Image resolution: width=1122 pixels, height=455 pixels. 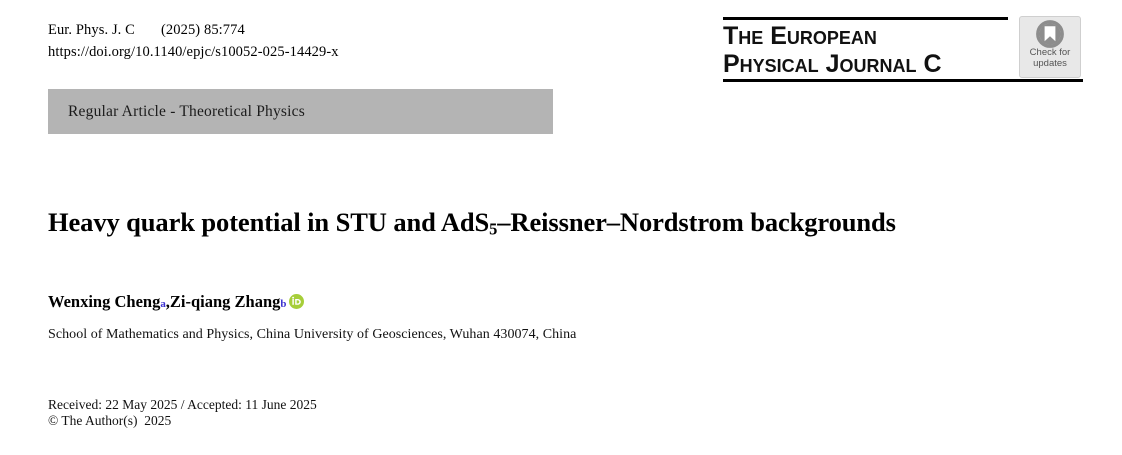 What do you see at coordinates (186, 111) in the screenshot?
I see `article-type-label: Regular Article - Theoretical Physics` at bounding box center [186, 111].